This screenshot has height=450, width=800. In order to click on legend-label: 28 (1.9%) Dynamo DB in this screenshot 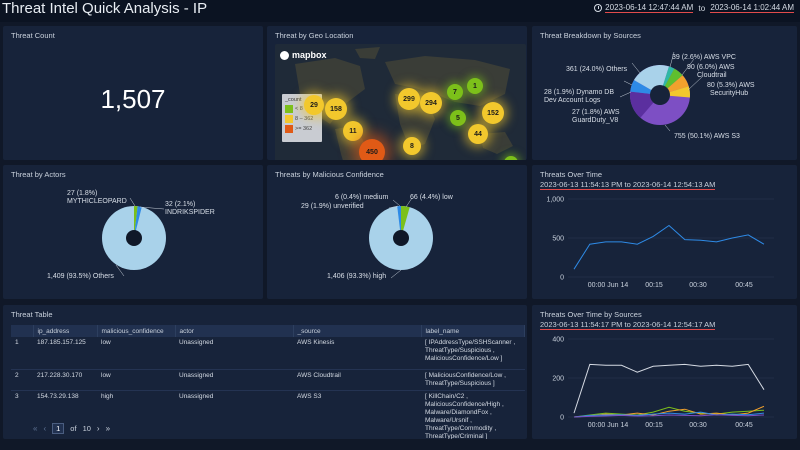, I will do `click(579, 92)`.